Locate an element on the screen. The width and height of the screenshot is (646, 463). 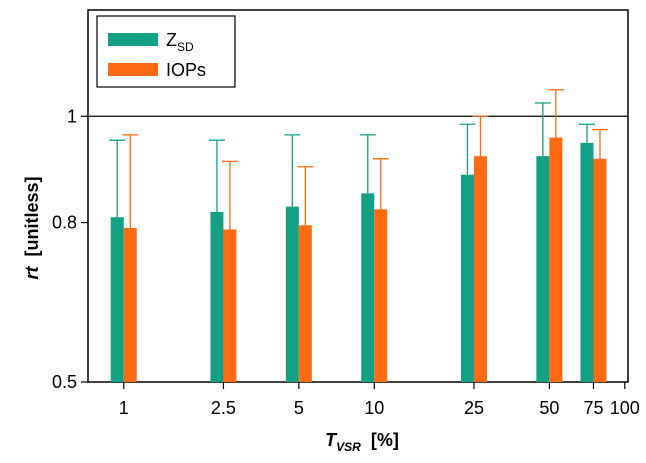
x-tick-label: 2.5 is located at coordinates (223, 408).